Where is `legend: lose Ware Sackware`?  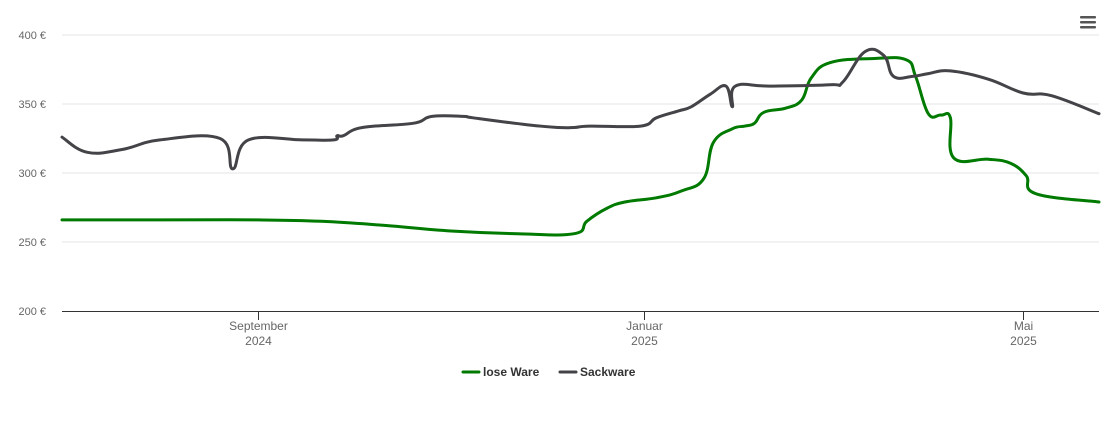 legend: lose Ware Sackware is located at coordinates (548, 372).